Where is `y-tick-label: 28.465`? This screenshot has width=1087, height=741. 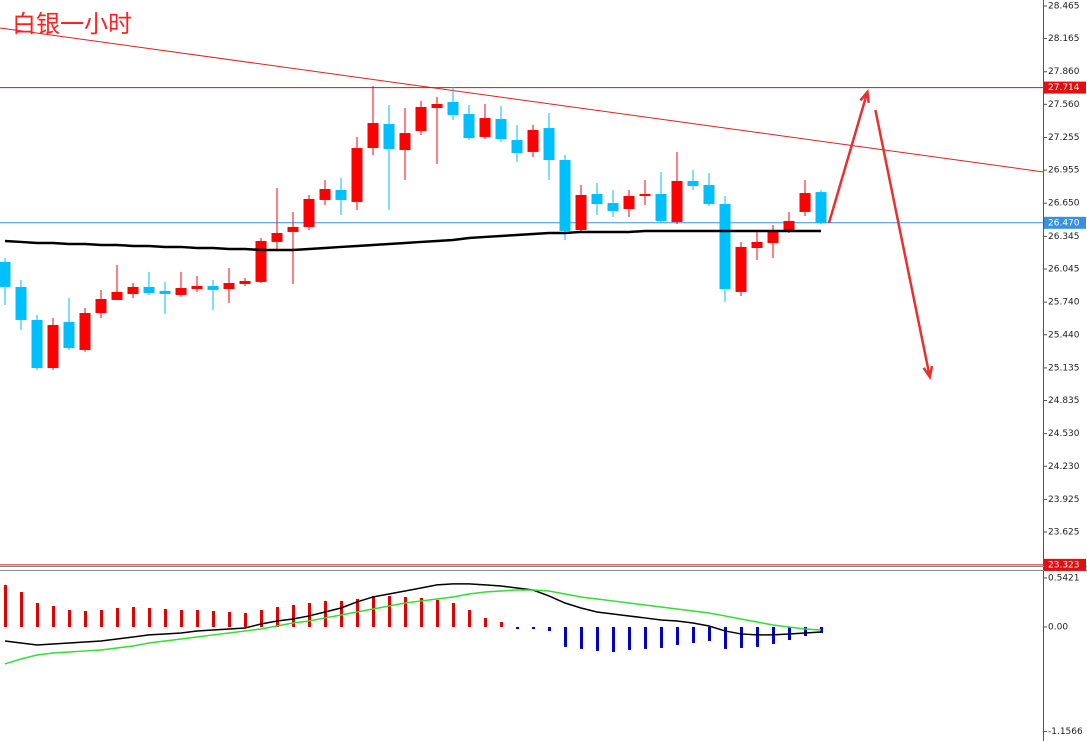
y-tick-label: 28.465 is located at coordinates (1064, 6).